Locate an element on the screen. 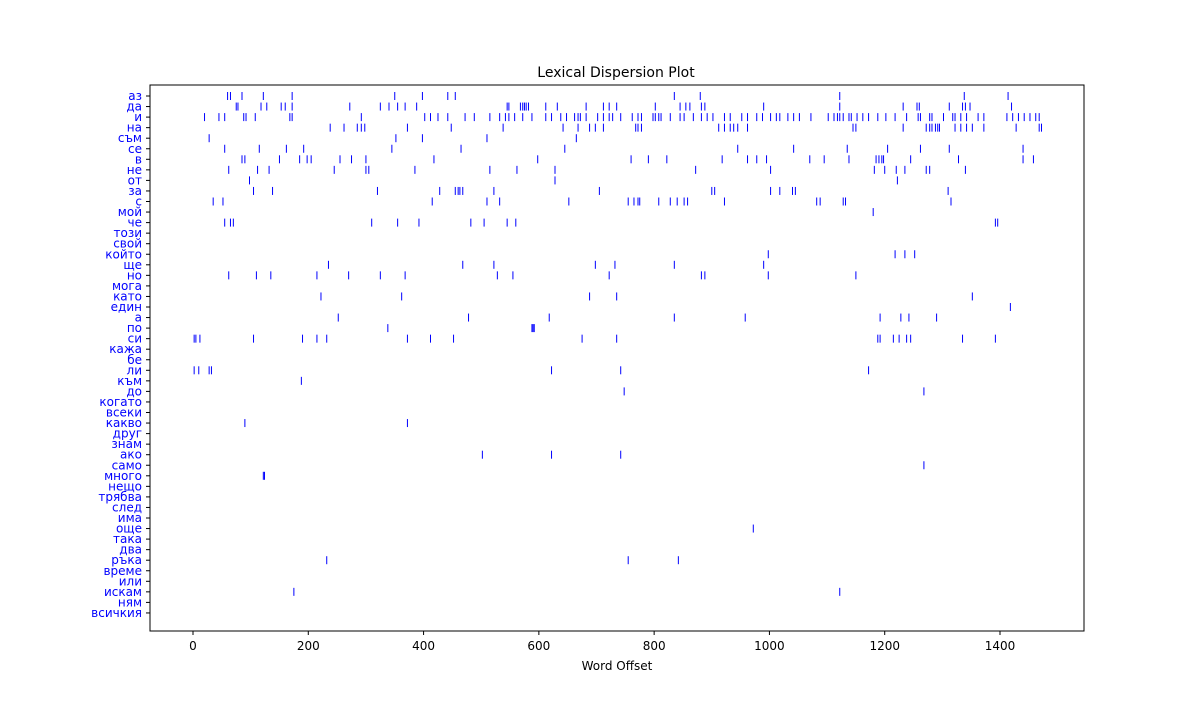 This screenshot has height=708, width=1204. y-tick-label: не is located at coordinates (134, 170).